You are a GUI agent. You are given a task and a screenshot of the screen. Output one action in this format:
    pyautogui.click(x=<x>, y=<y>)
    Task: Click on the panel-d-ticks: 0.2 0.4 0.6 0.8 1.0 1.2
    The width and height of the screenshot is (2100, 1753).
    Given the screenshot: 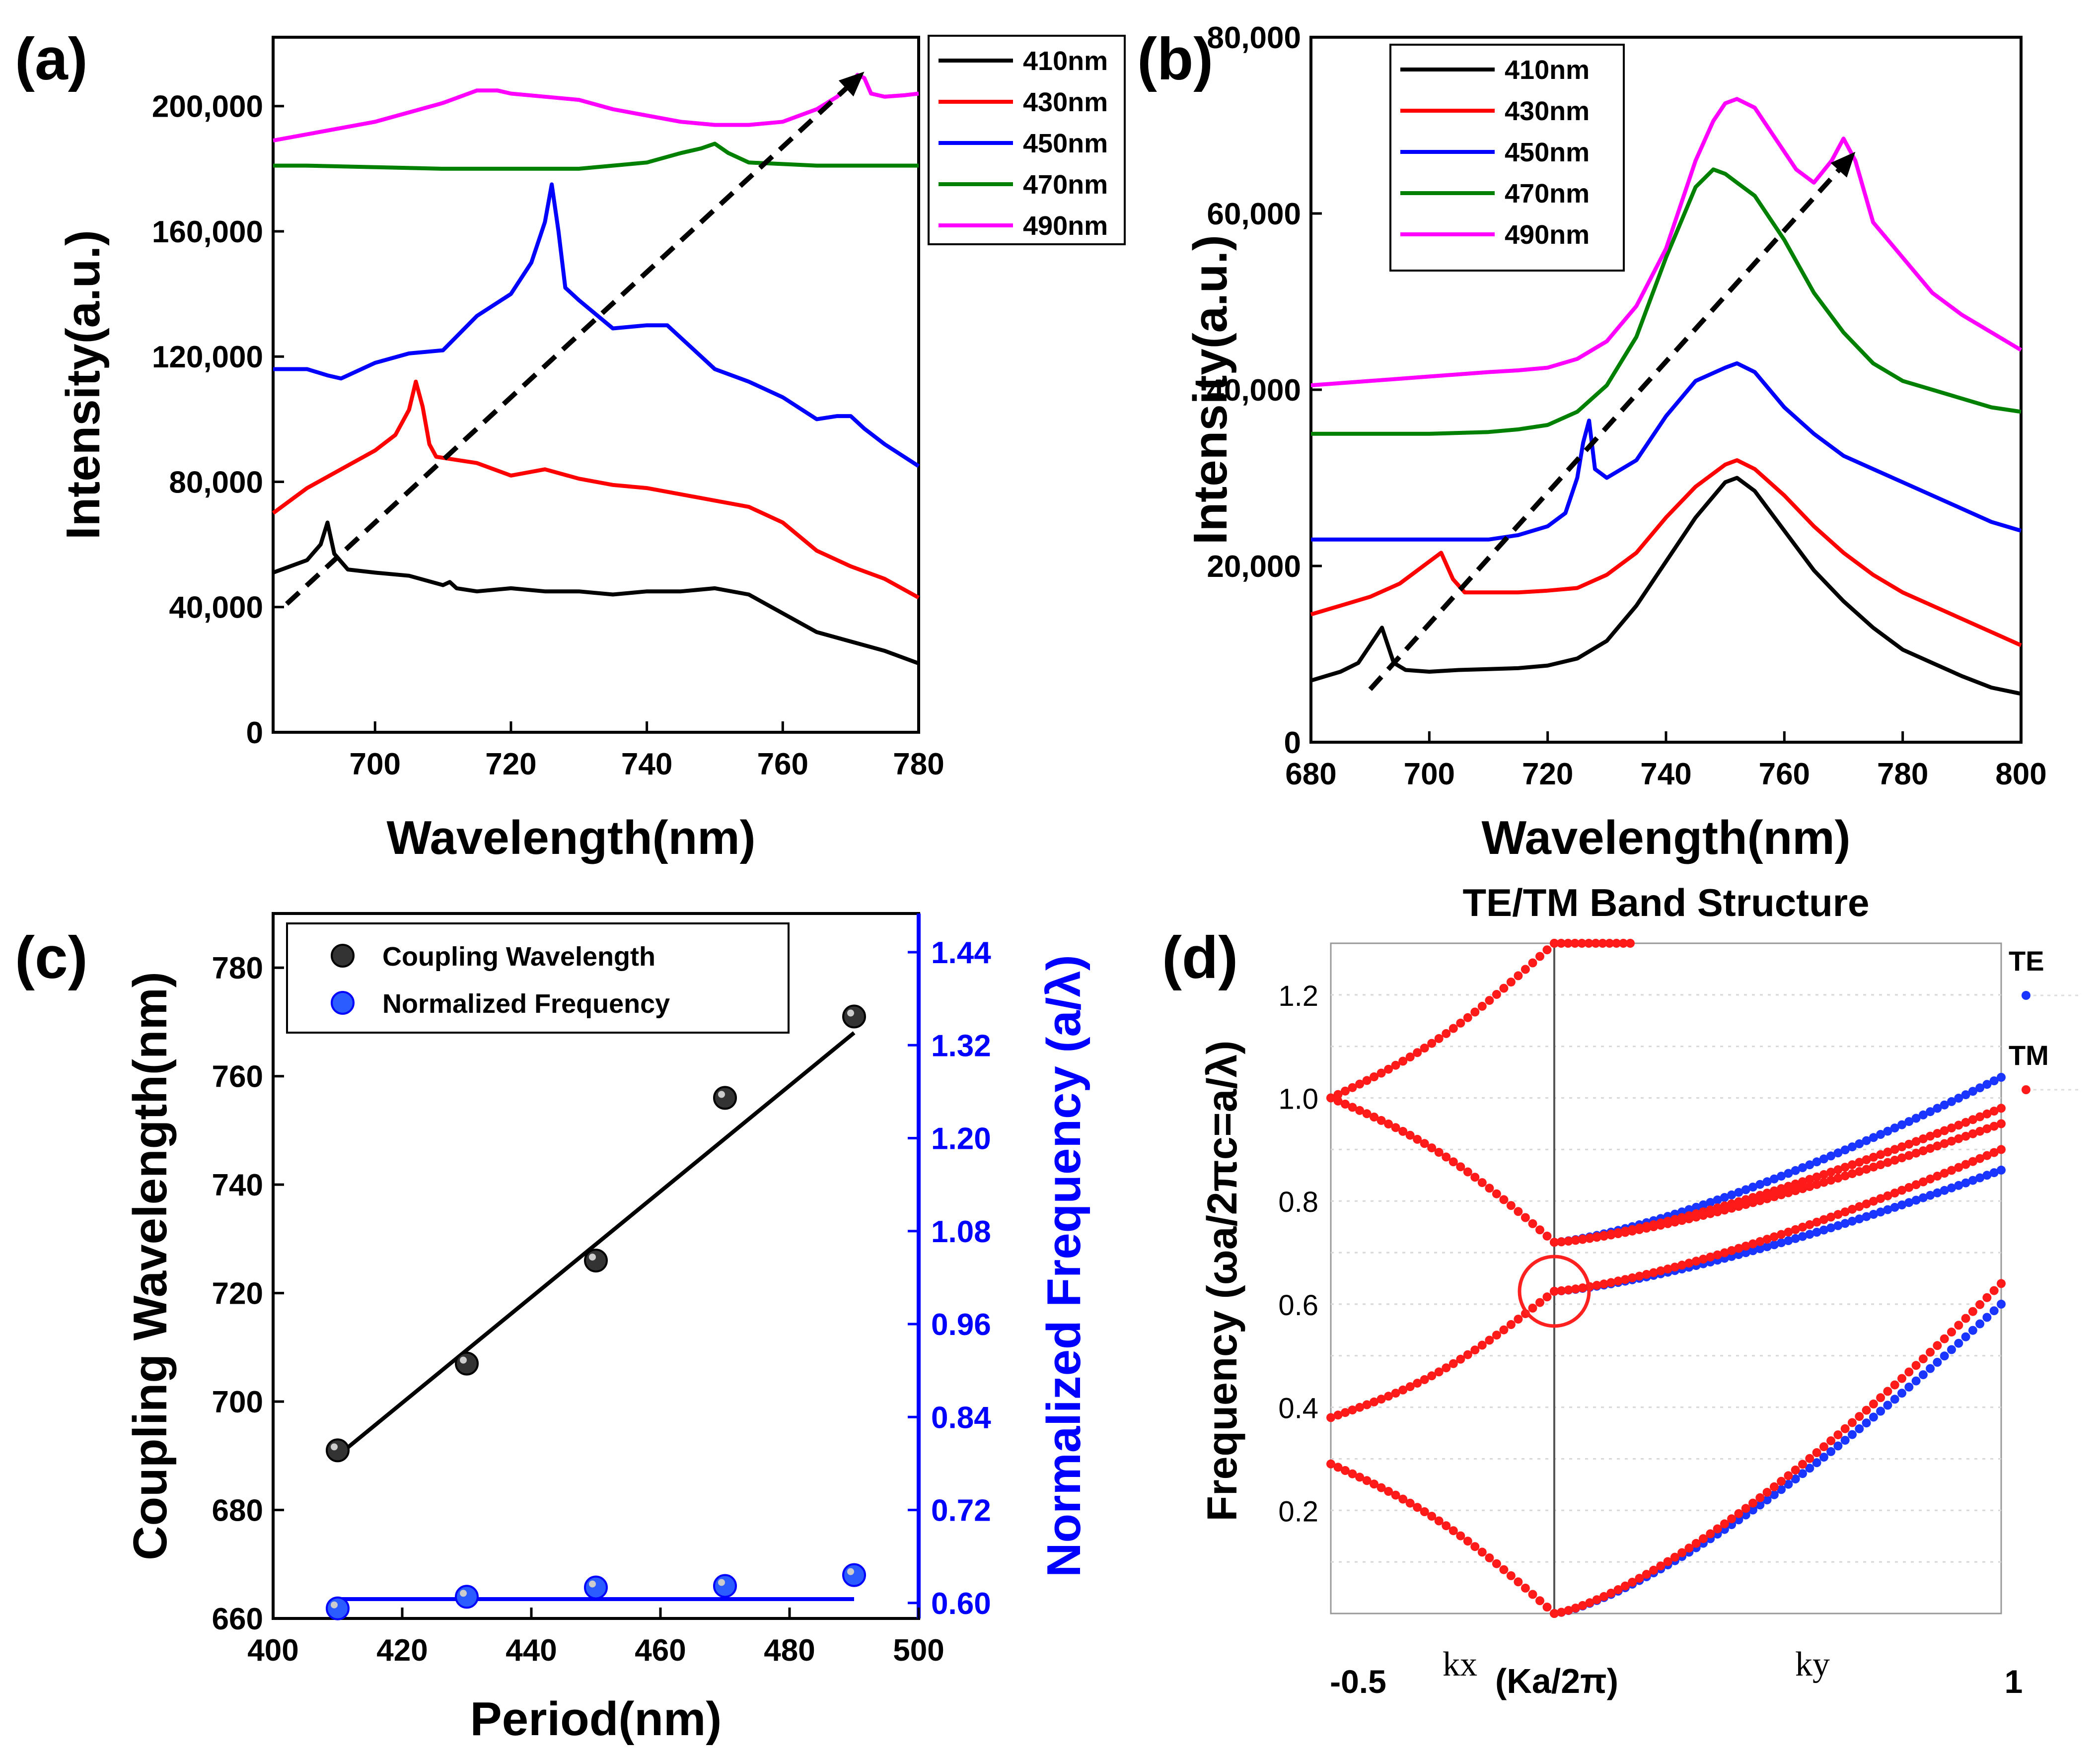 What is the action you would take?
    pyautogui.click(x=1298, y=1254)
    